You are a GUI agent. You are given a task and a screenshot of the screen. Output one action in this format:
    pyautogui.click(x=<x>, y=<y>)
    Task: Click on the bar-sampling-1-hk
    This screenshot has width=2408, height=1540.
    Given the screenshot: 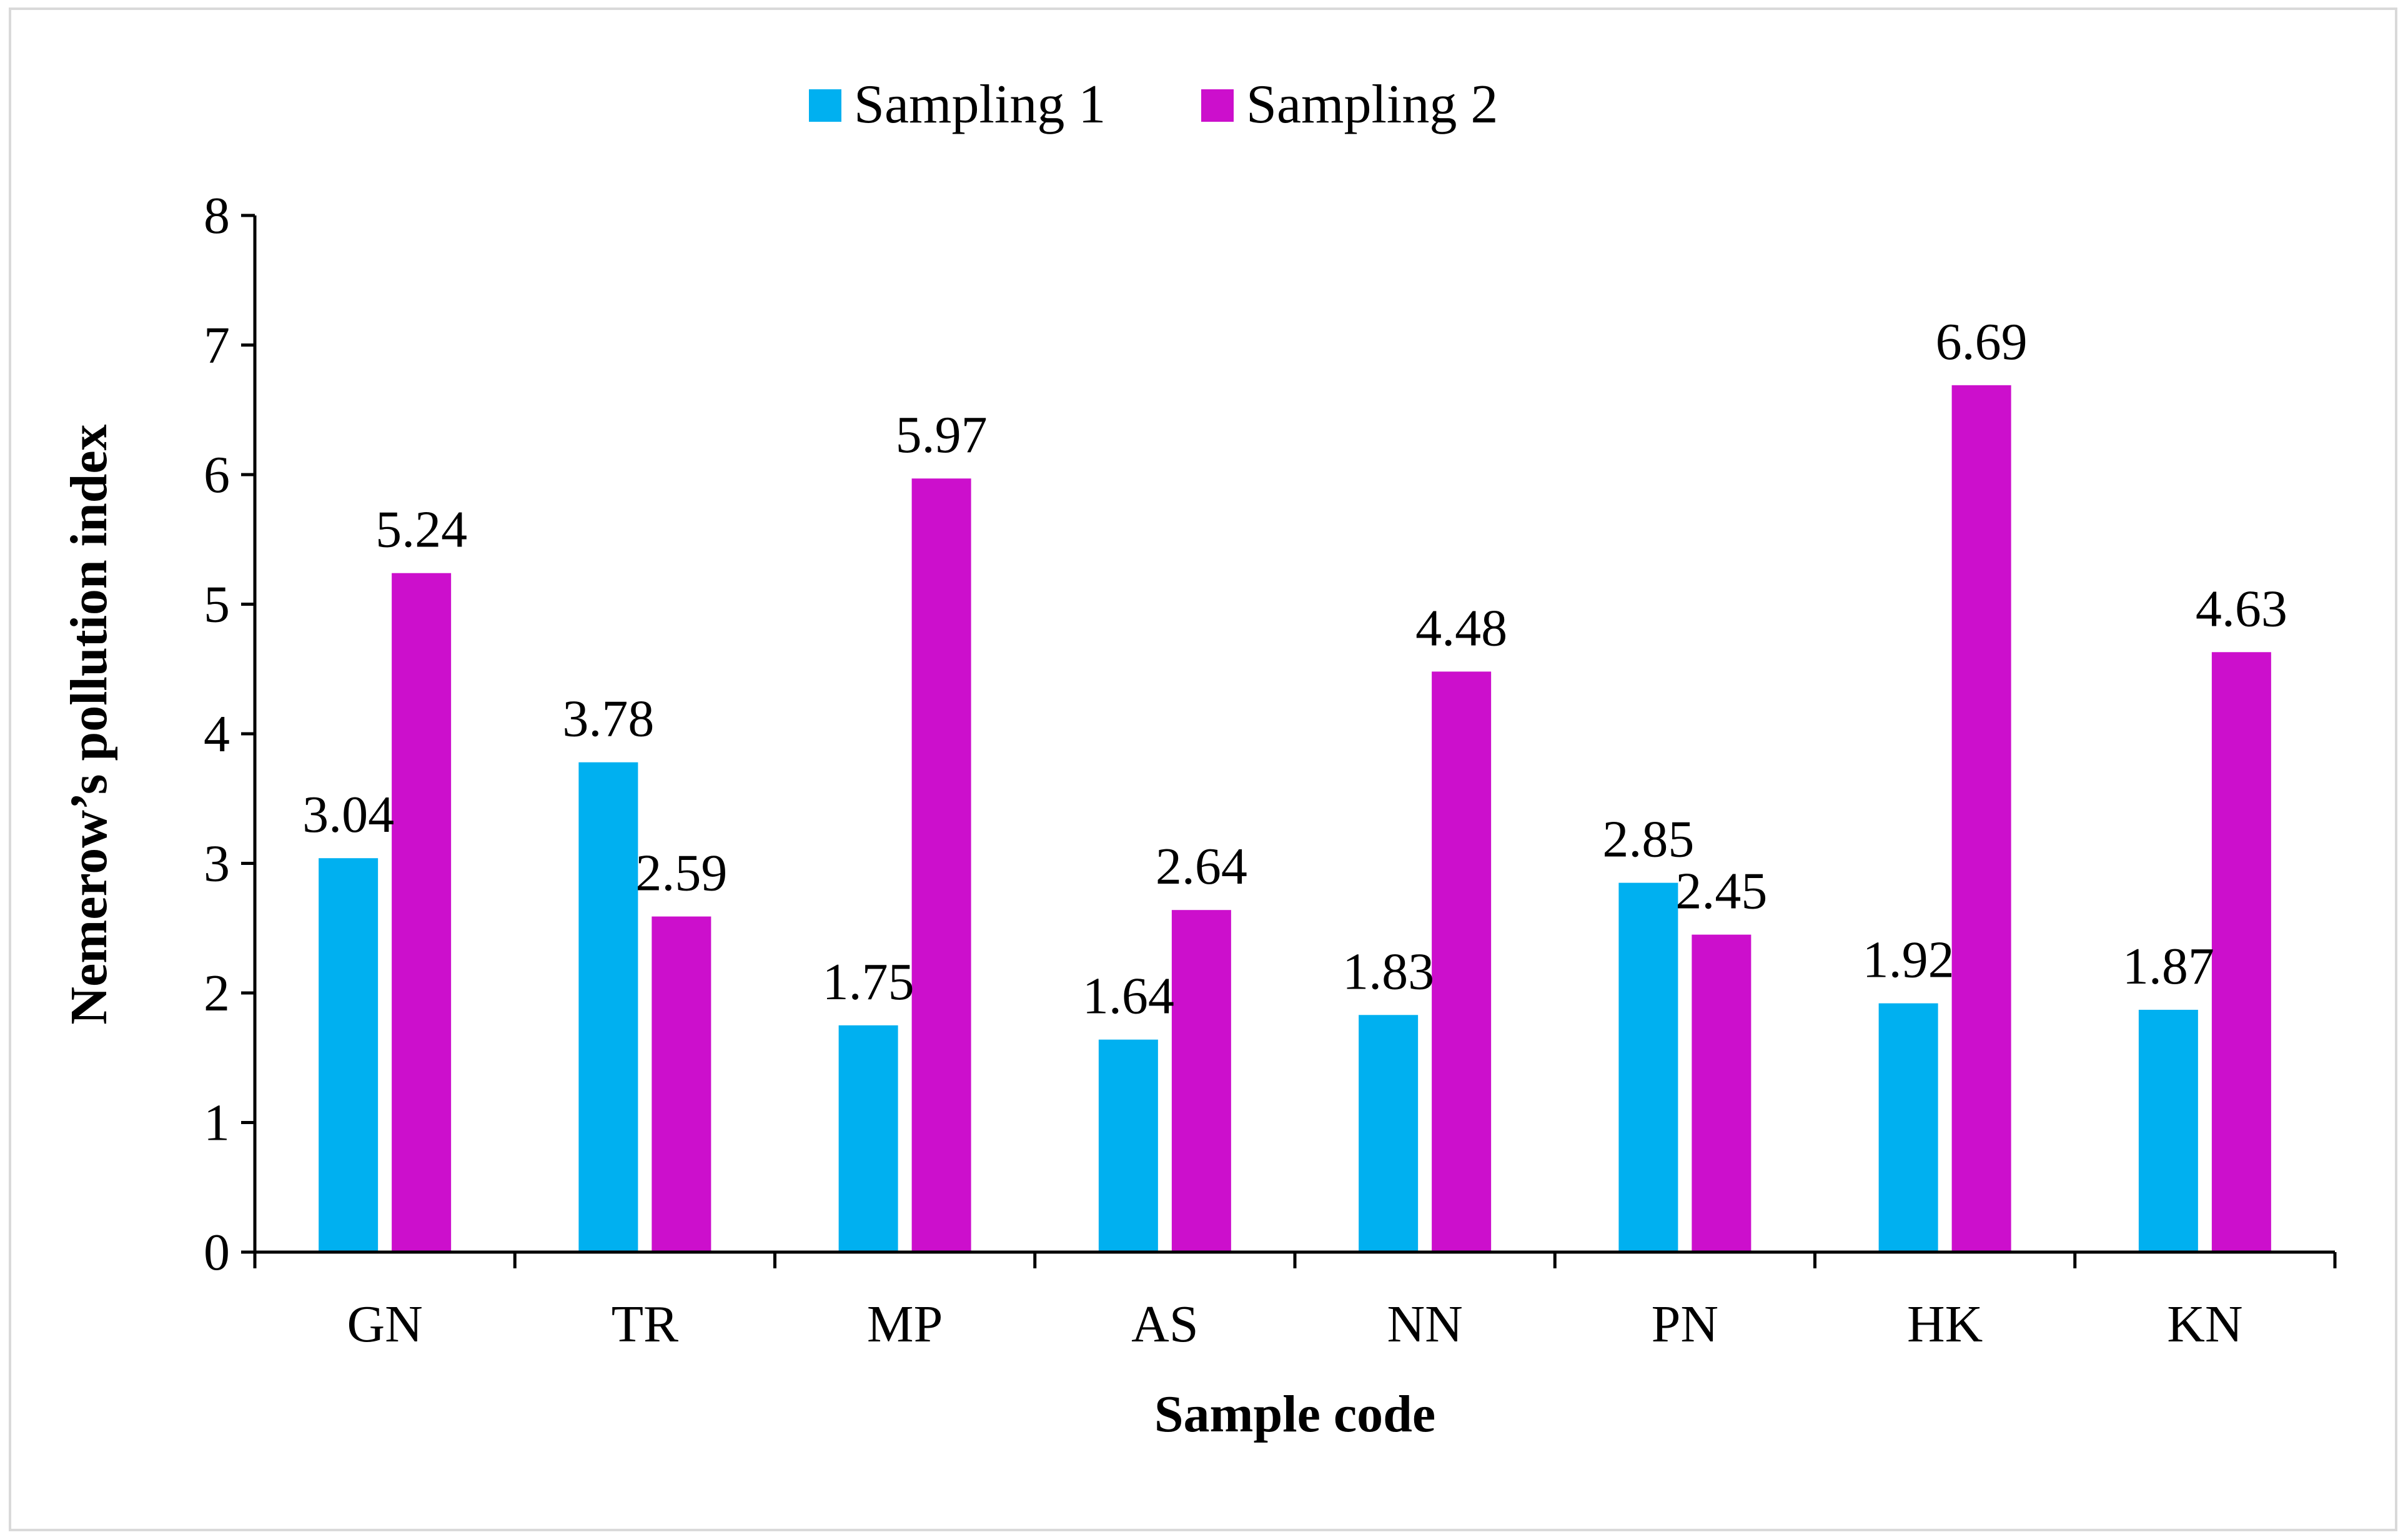 What is the action you would take?
    pyautogui.click(x=1908, y=1127)
    